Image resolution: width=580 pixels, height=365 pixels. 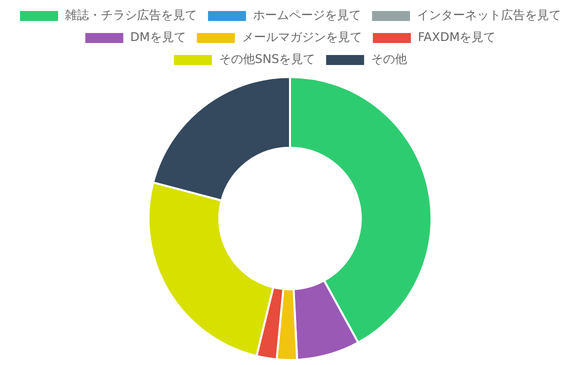 What do you see at coordinates (489, 15) in the screenshot?
I see `legend-label: インターネット広告を見て` at bounding box center [489, 15].